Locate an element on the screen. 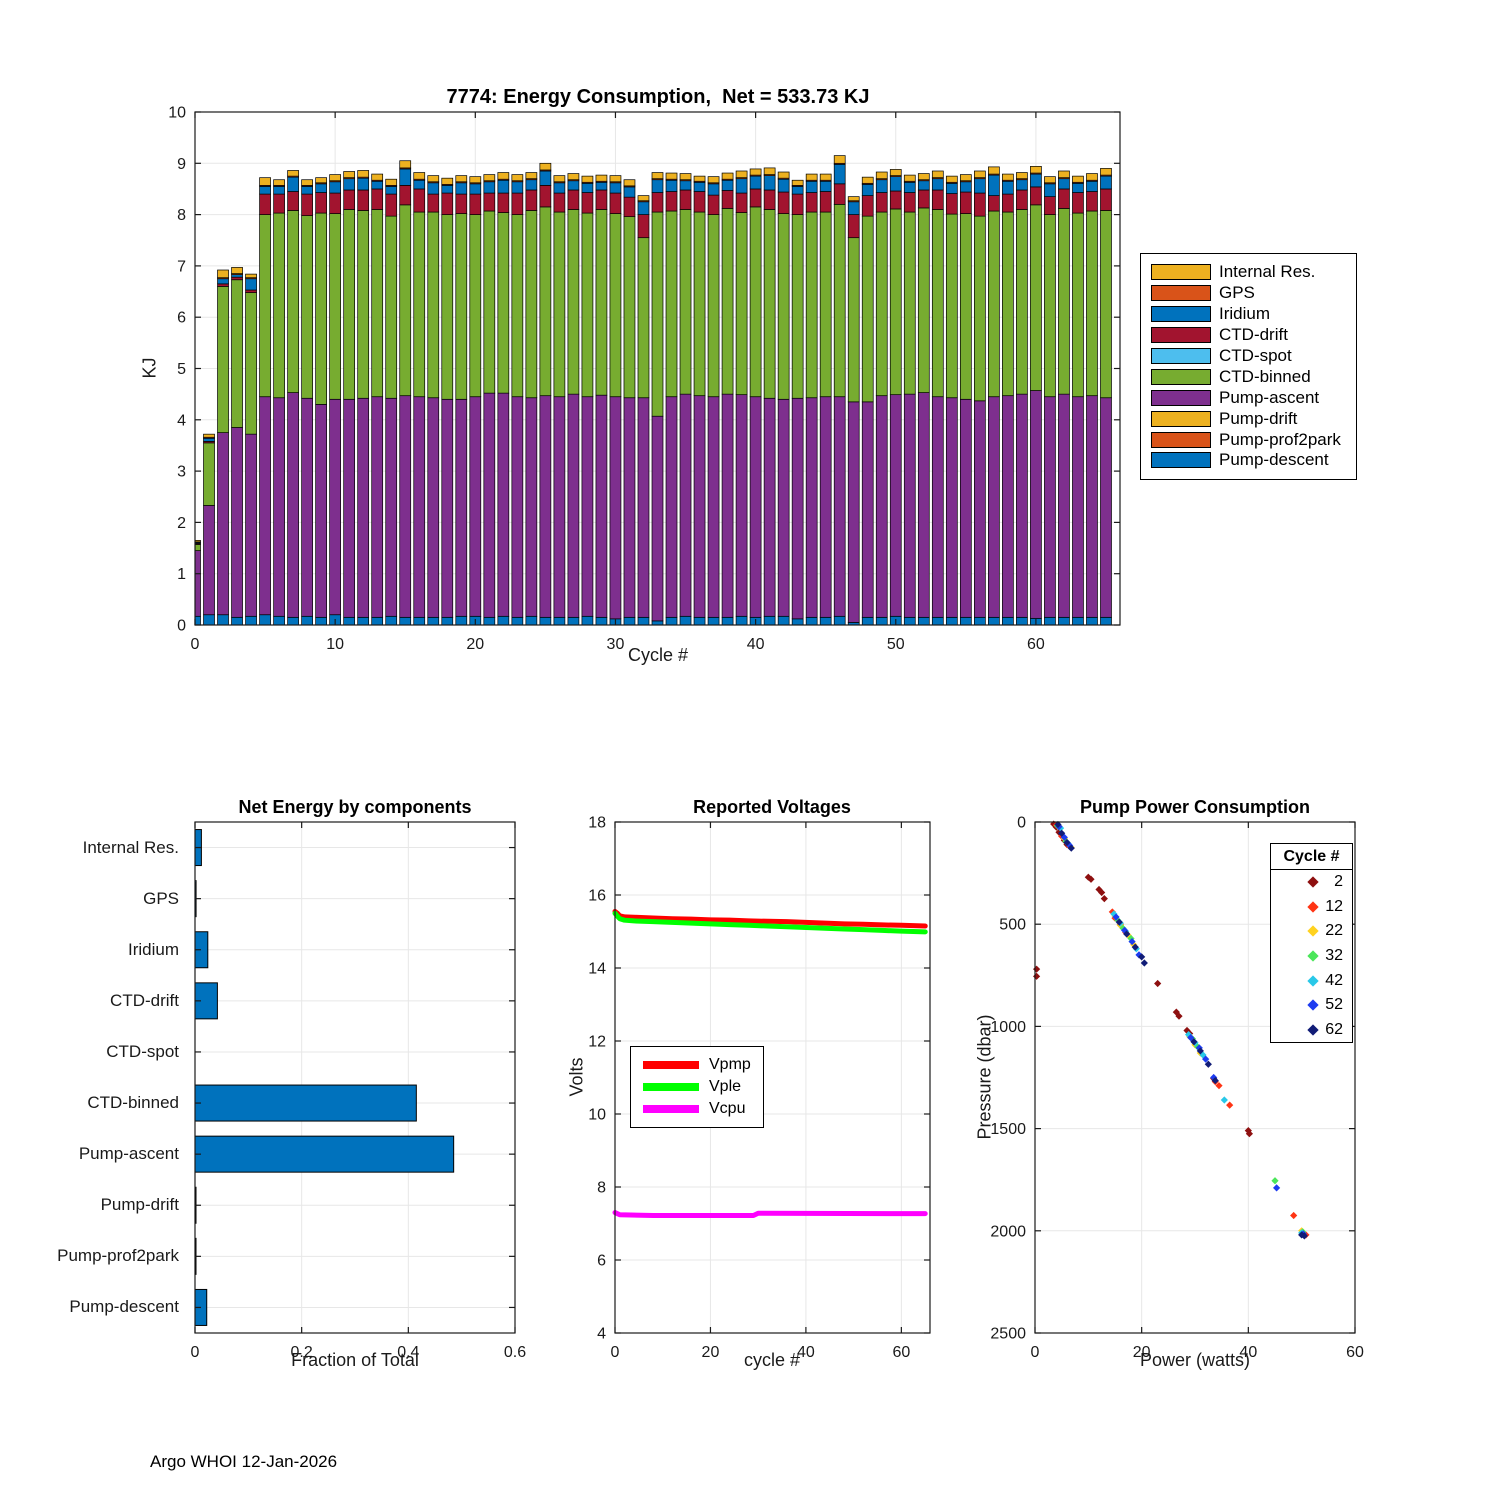 This screenshot has height=1500, width=1500. tick-label: 0 is located at coordinates (615, 1352).